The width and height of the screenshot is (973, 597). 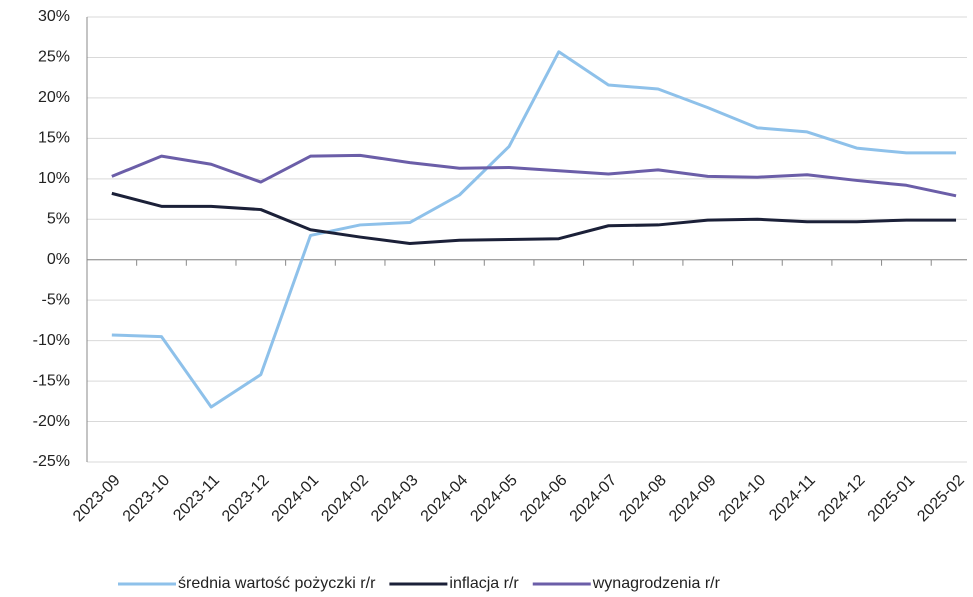 I want to click on x-tick-label: 2024-03, so click(x=395, y=499).